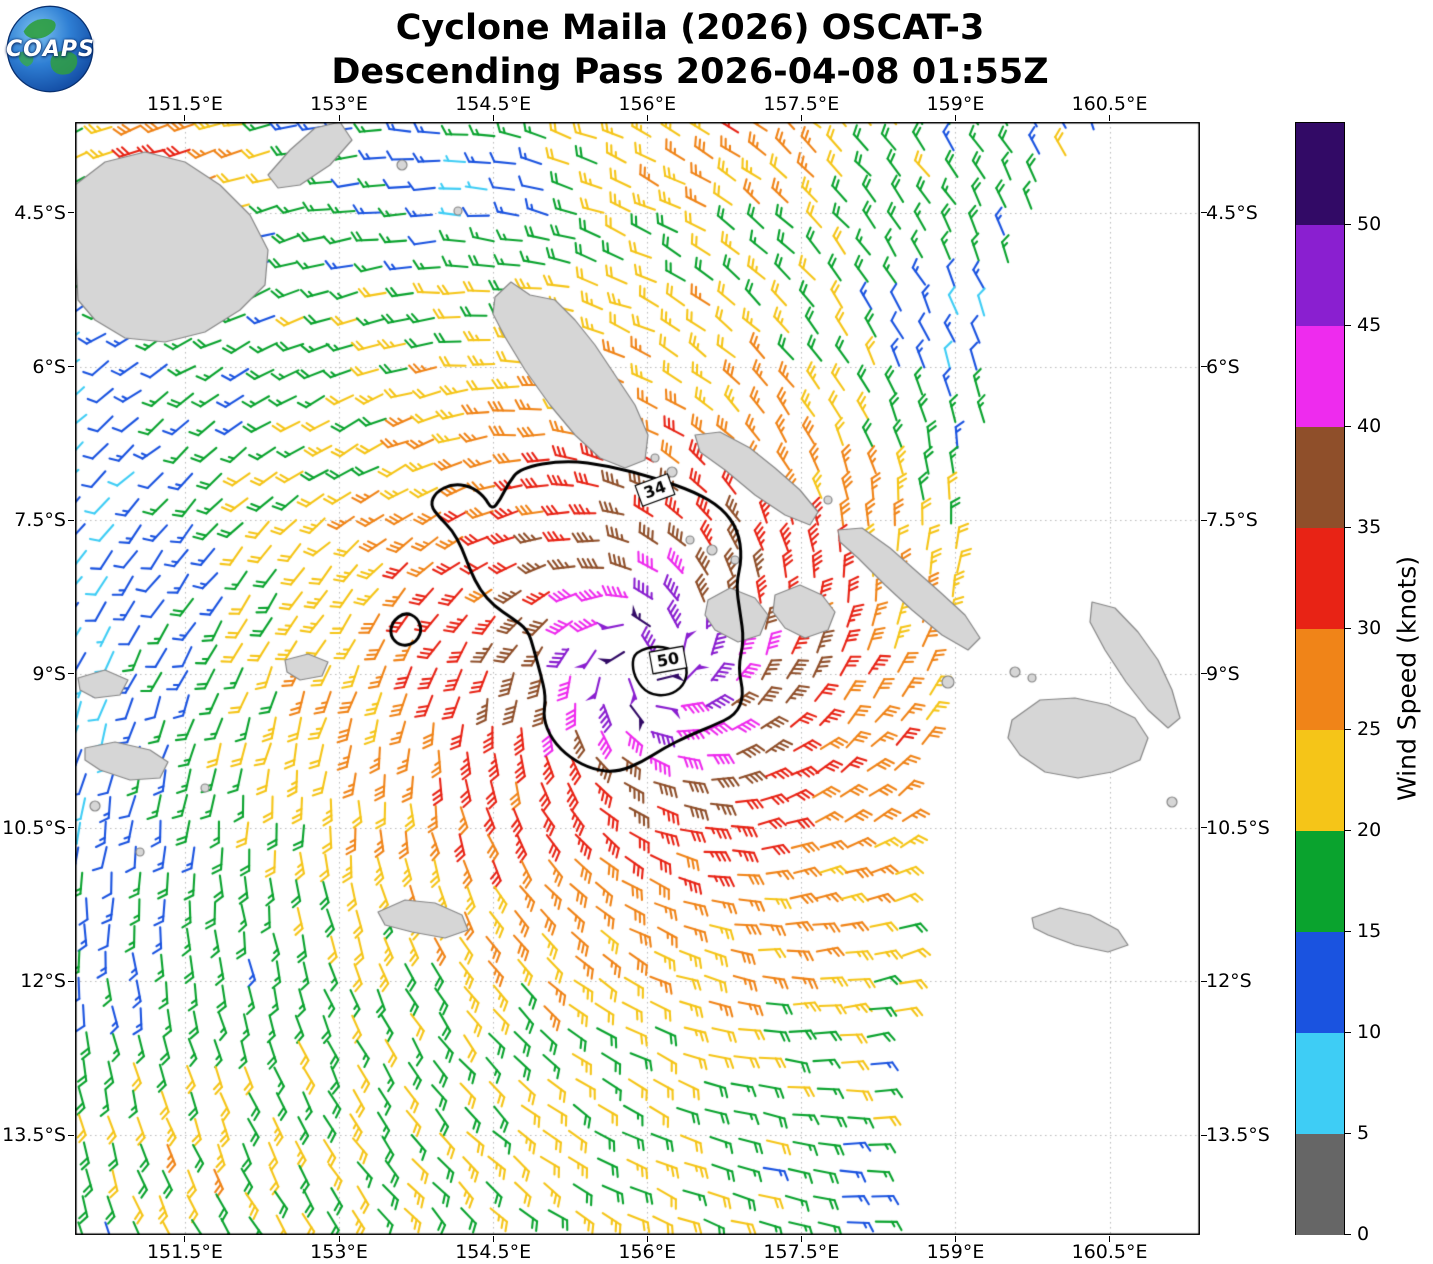  What do you see at coordinates (40, 520) in the screenshot?
I see `lat-tick-label-left: 7.5°S` at bounding box center [40, 520].